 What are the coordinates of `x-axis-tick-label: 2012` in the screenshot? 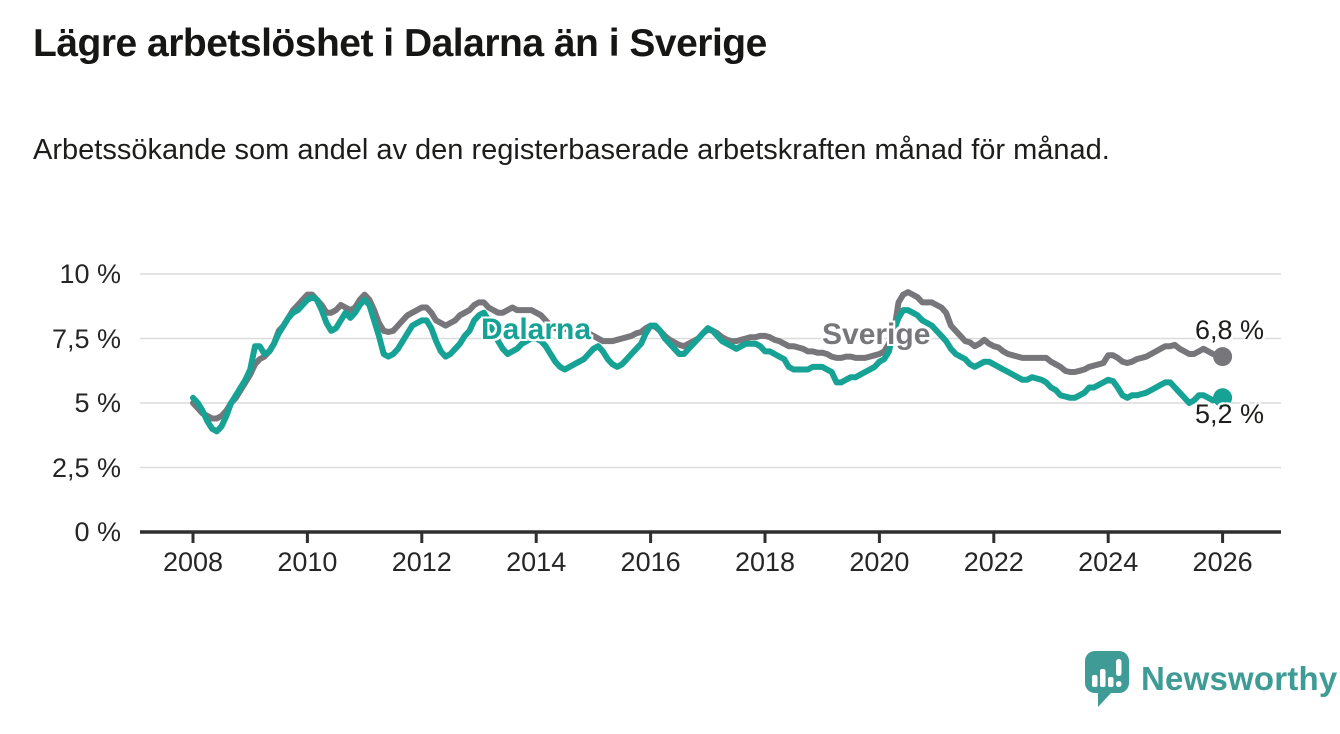 It's located at (421, 562).